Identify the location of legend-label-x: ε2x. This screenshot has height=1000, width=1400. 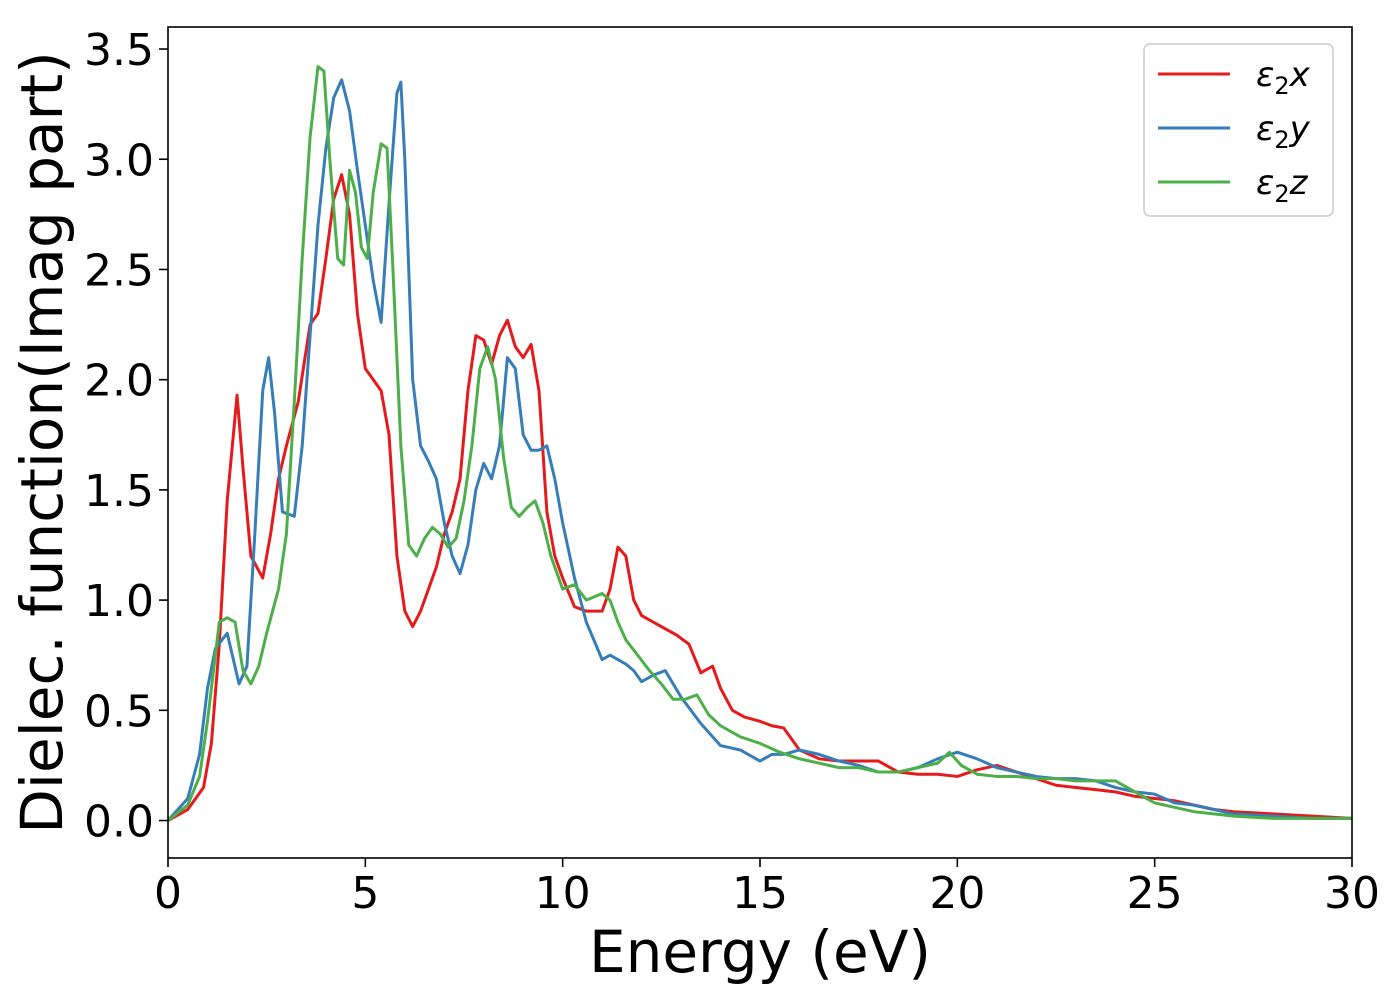
(1283, 77).